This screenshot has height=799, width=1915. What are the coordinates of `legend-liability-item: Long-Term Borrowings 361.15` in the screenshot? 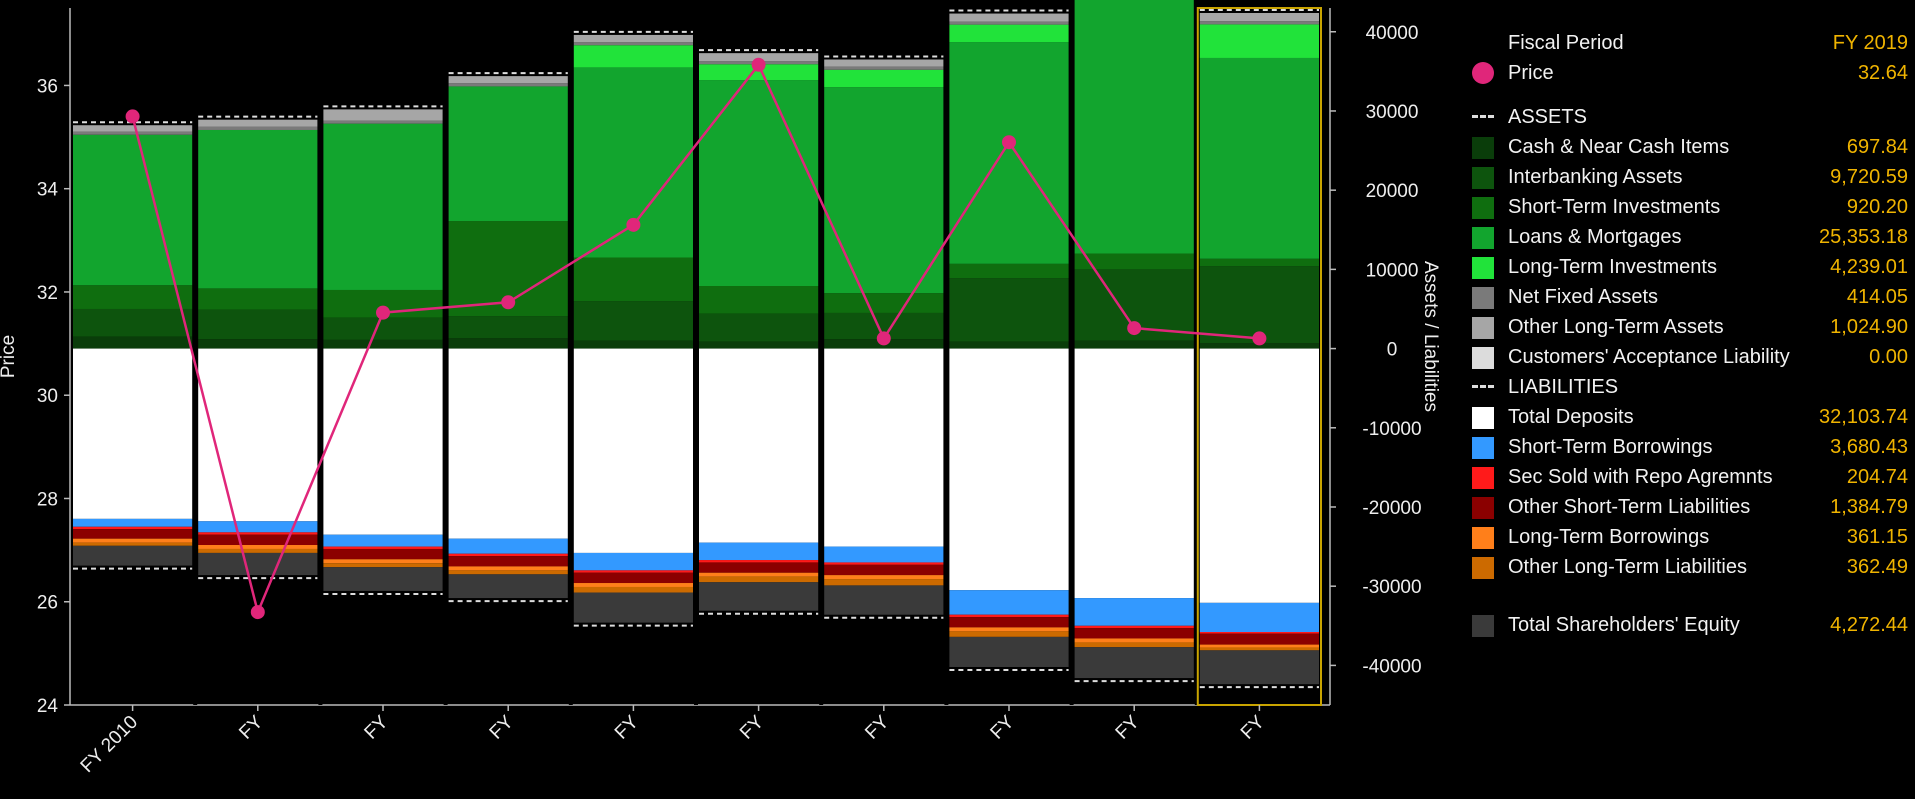 It's located at (1692, 537).